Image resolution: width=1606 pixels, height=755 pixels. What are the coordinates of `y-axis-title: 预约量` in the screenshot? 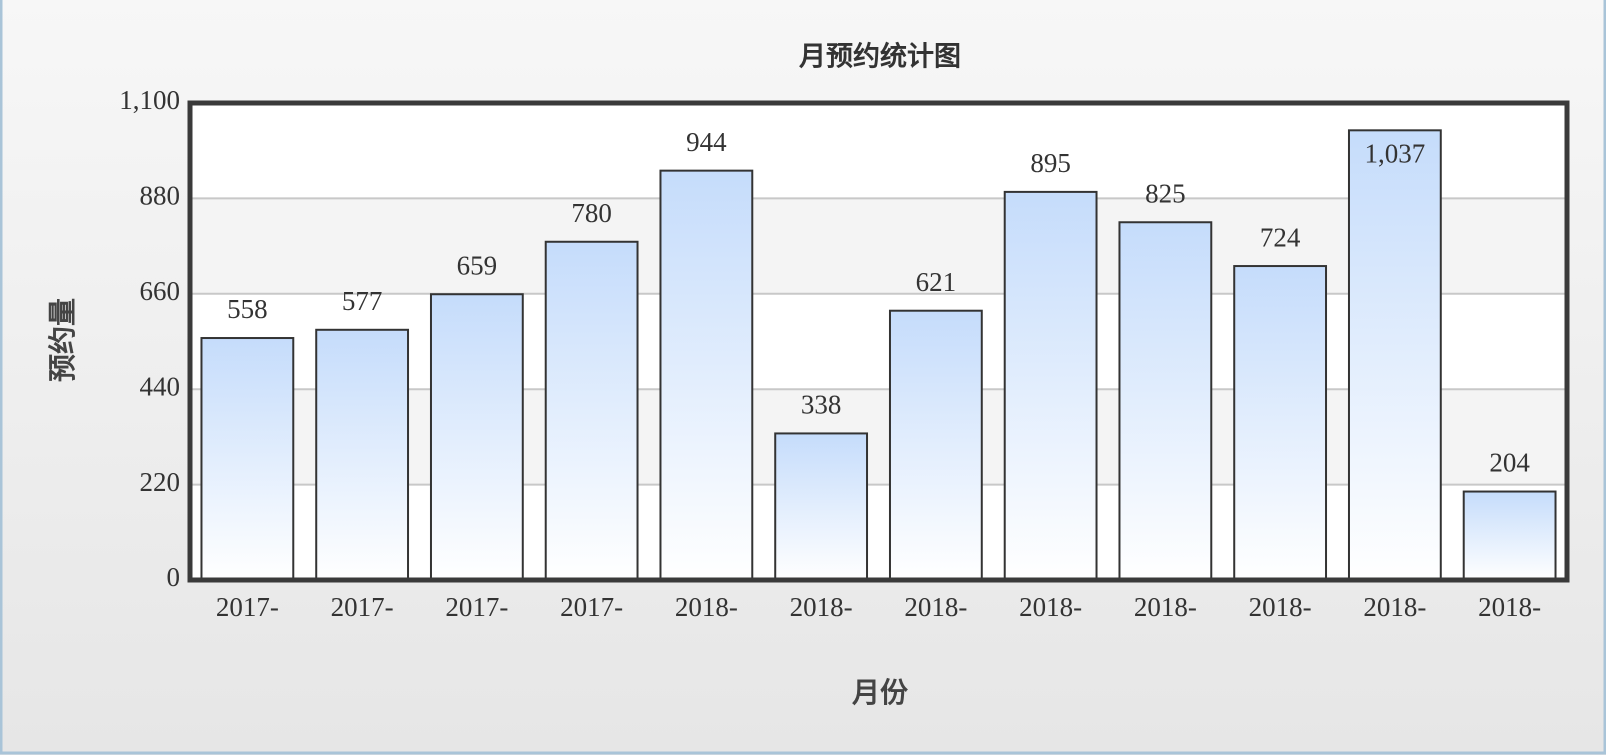 It's located at (62, 340).